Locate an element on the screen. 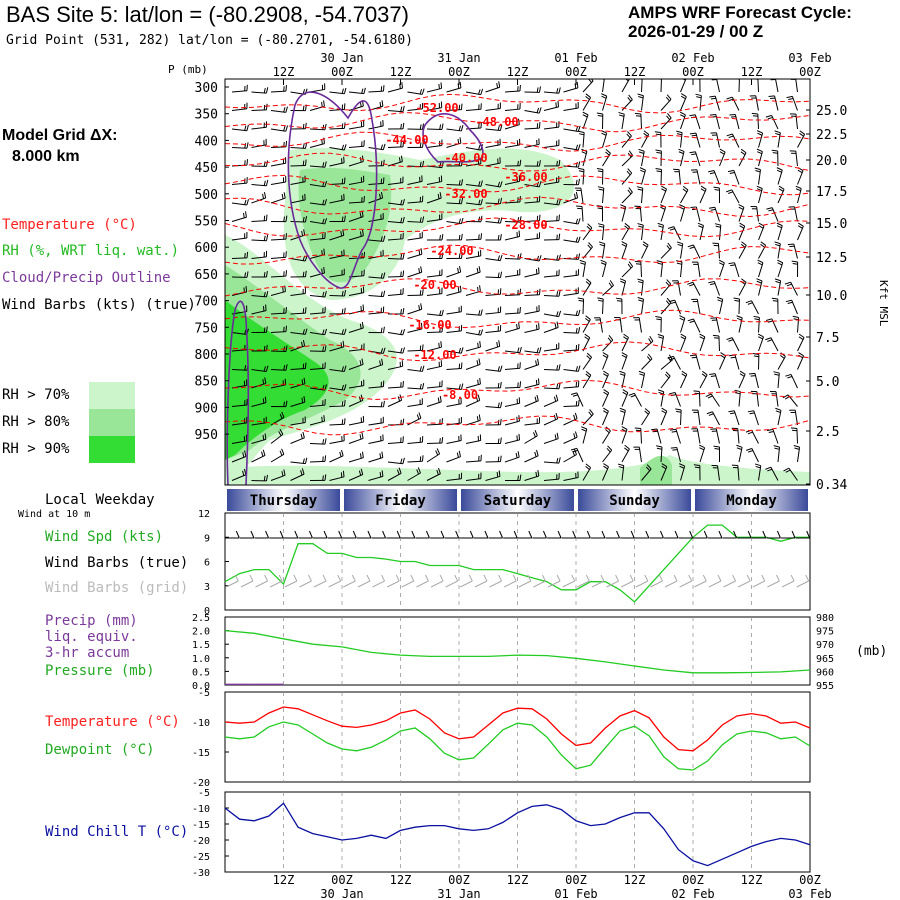 The image size is (900, 900). bottom-date-label: 31 Jan is located at coordinates (458, 893).